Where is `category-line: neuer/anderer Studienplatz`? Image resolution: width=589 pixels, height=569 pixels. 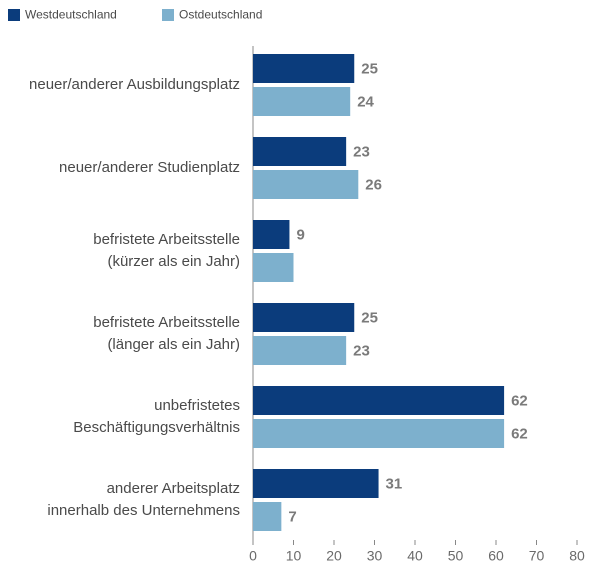
category-line: neuer/anderer Studienplatz is located at coordinates (149, 167).